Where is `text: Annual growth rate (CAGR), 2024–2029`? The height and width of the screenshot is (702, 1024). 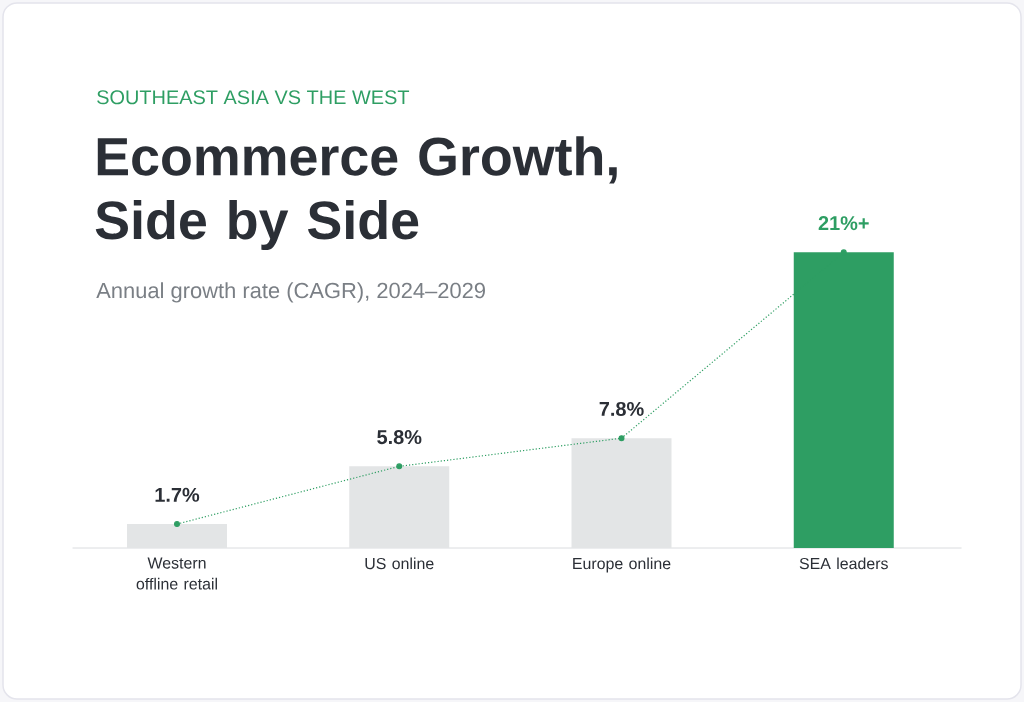 text: Annual growth rate (CAGR), 2024–2029 is located at coordinates (290, 292).